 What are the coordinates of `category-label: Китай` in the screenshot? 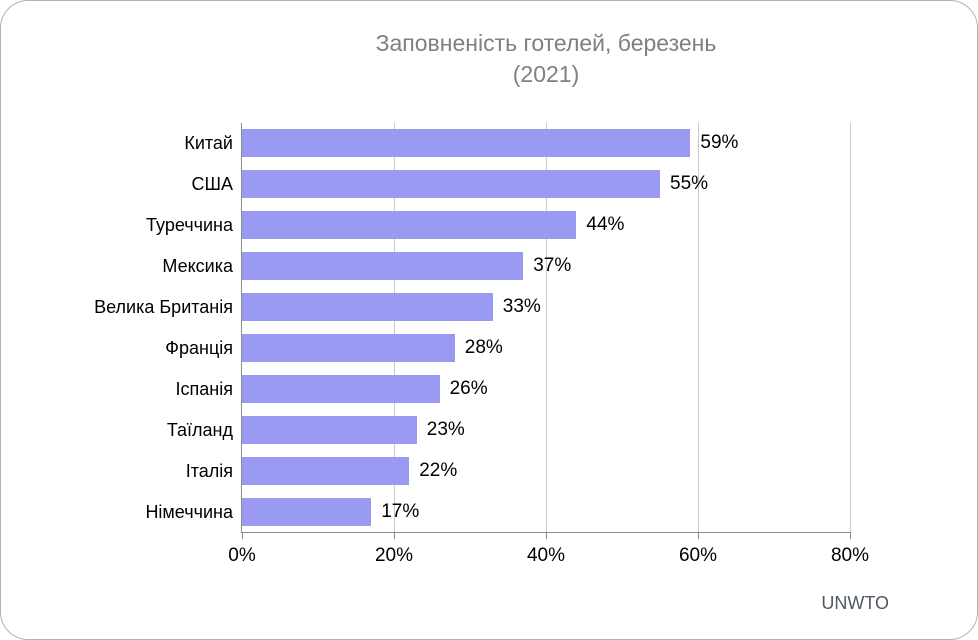 It's located at (208, 143).